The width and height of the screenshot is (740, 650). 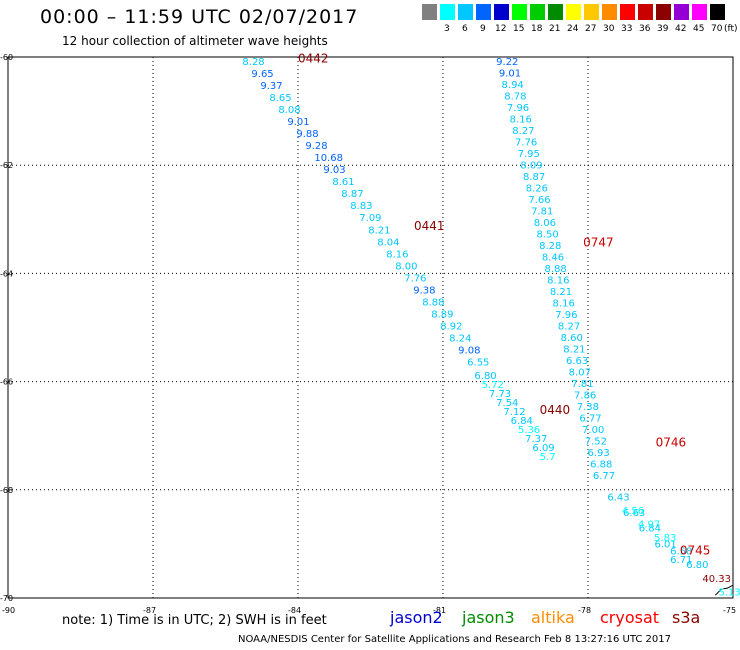 What do you see at coordinates (536, 439) in the screenshot?
I see `wave-height-value: 7.37` at bounding box center [536, 439].